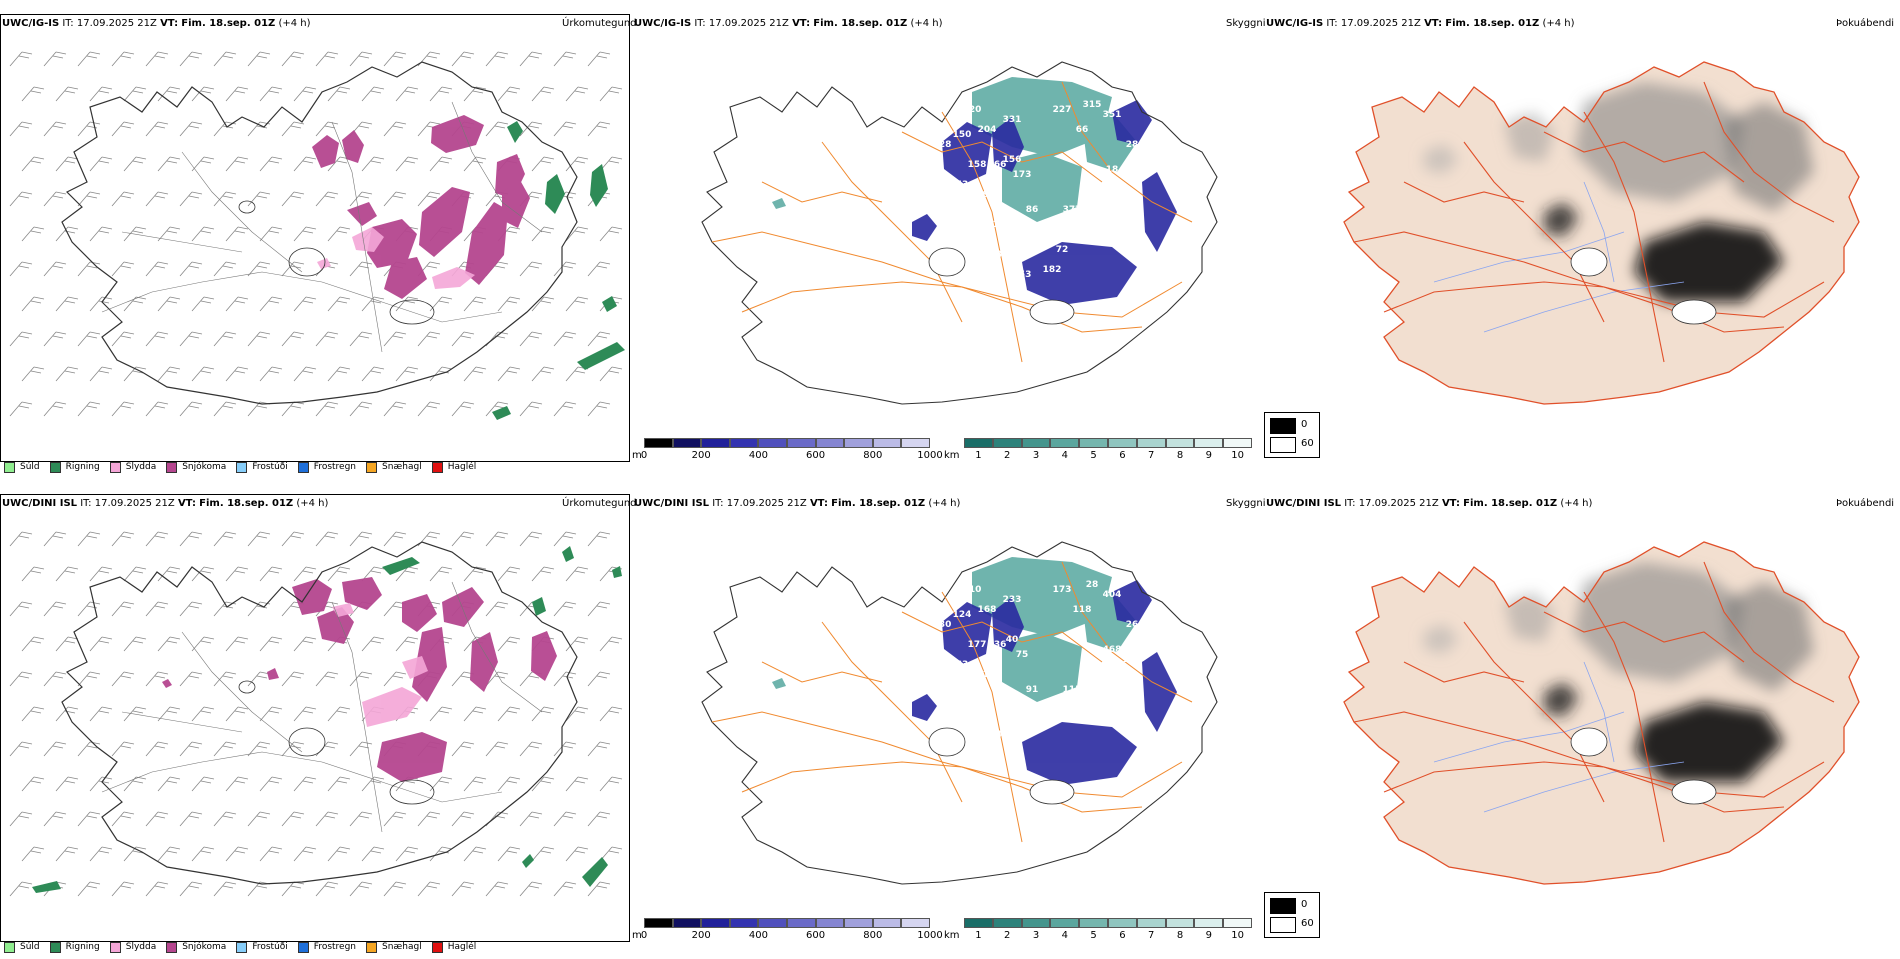 This screenshot has height=959, width=1900. Describe the element at coordinates (599, 503) in the screenshot. I see `product-title: Úrkomutegund` at that location.